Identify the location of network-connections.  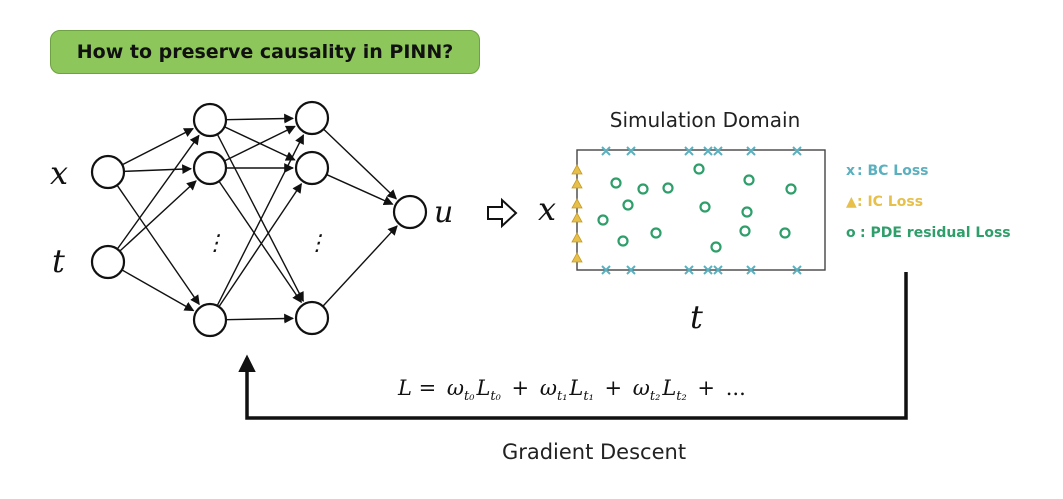
(257, 218).